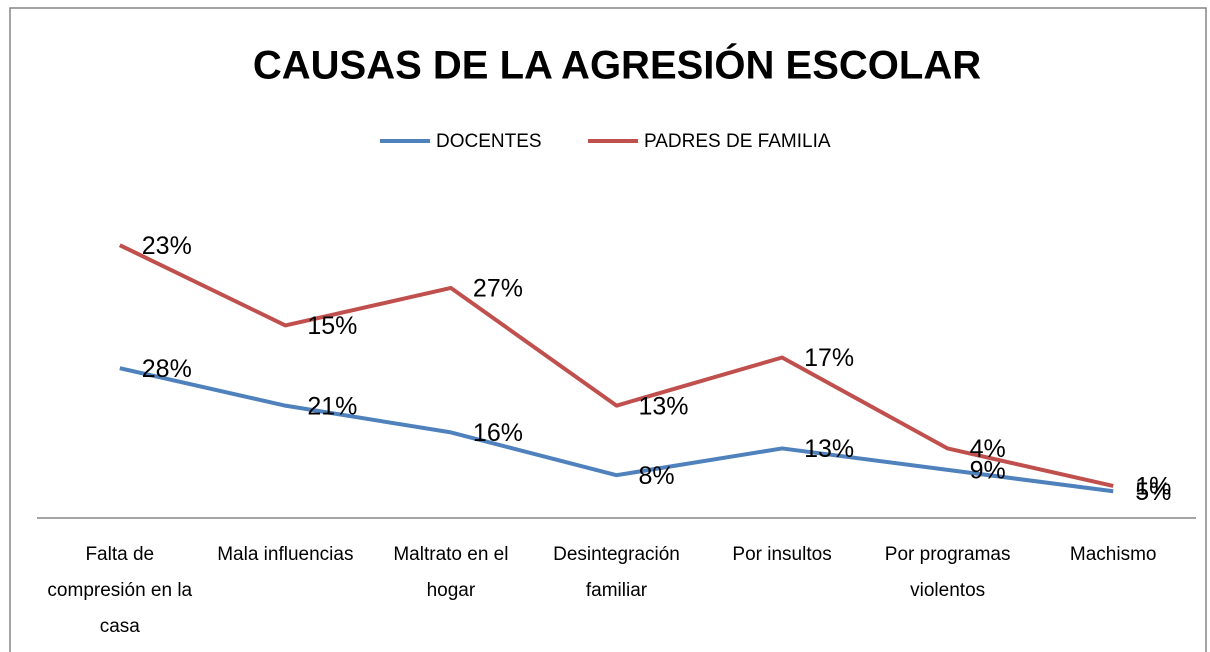 The width and height of the screenshot is (1210, 652). I want to click on data-label: 17%, so click(829, 358).